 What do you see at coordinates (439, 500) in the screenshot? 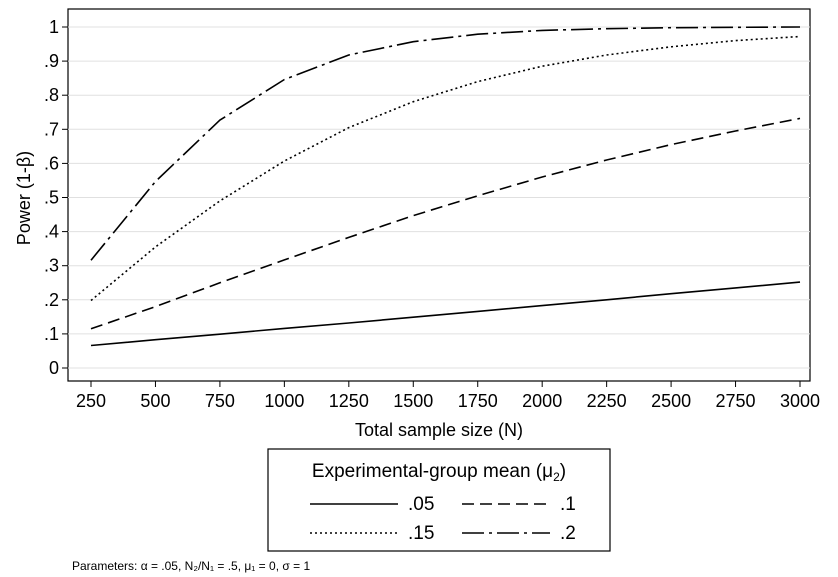
I see `legend-box` at bounding box center [439, 500].